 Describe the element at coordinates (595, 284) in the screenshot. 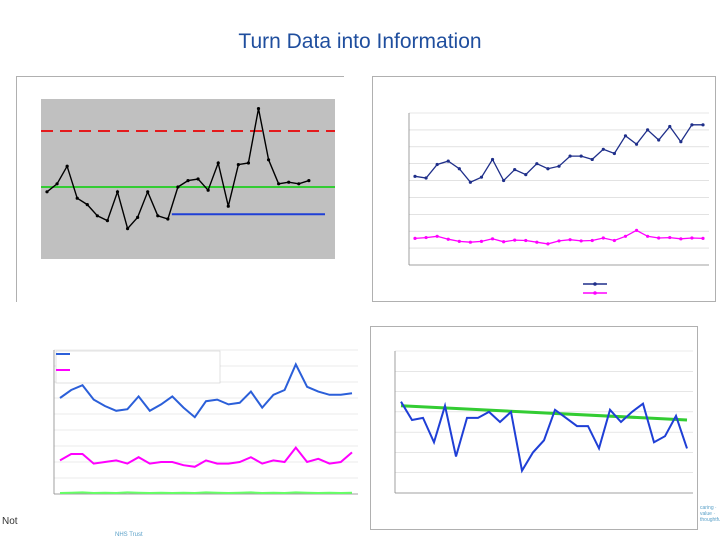

I see `legend-all-marker` at that location.